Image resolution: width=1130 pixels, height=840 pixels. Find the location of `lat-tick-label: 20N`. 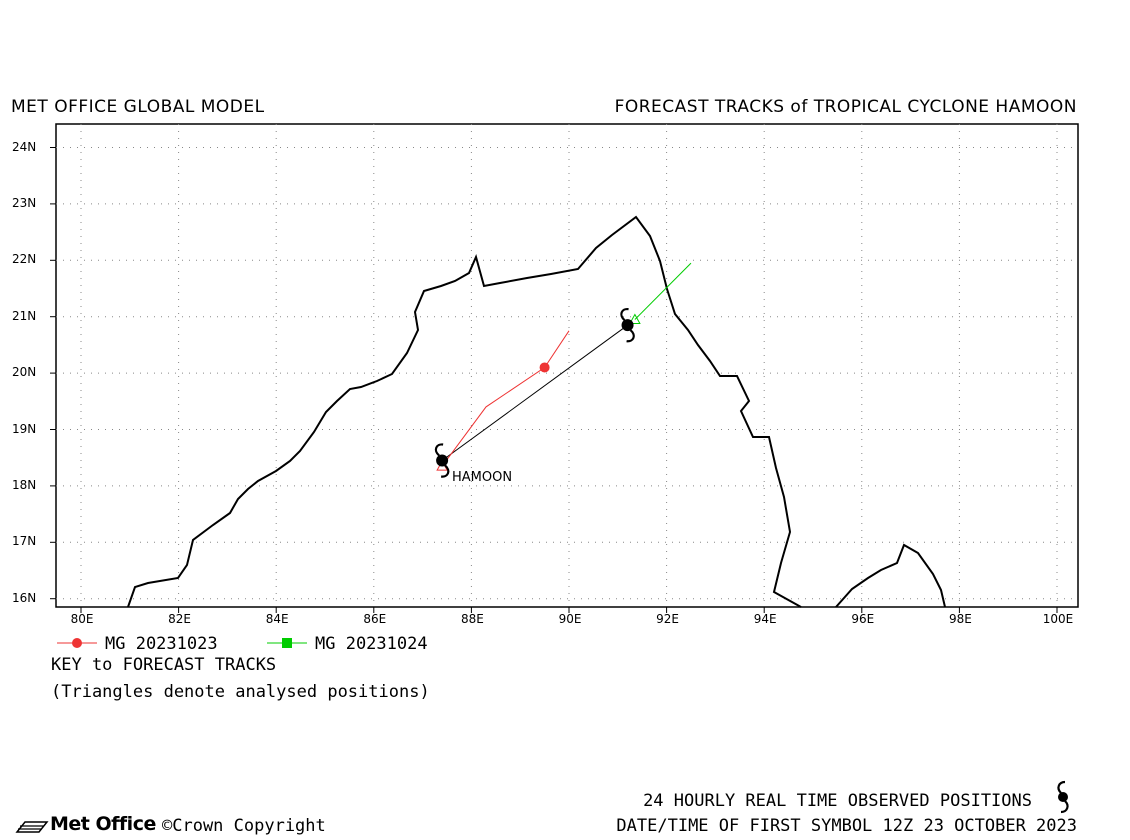

lat-tick-label: 20N is located at coordinates (24, 372).